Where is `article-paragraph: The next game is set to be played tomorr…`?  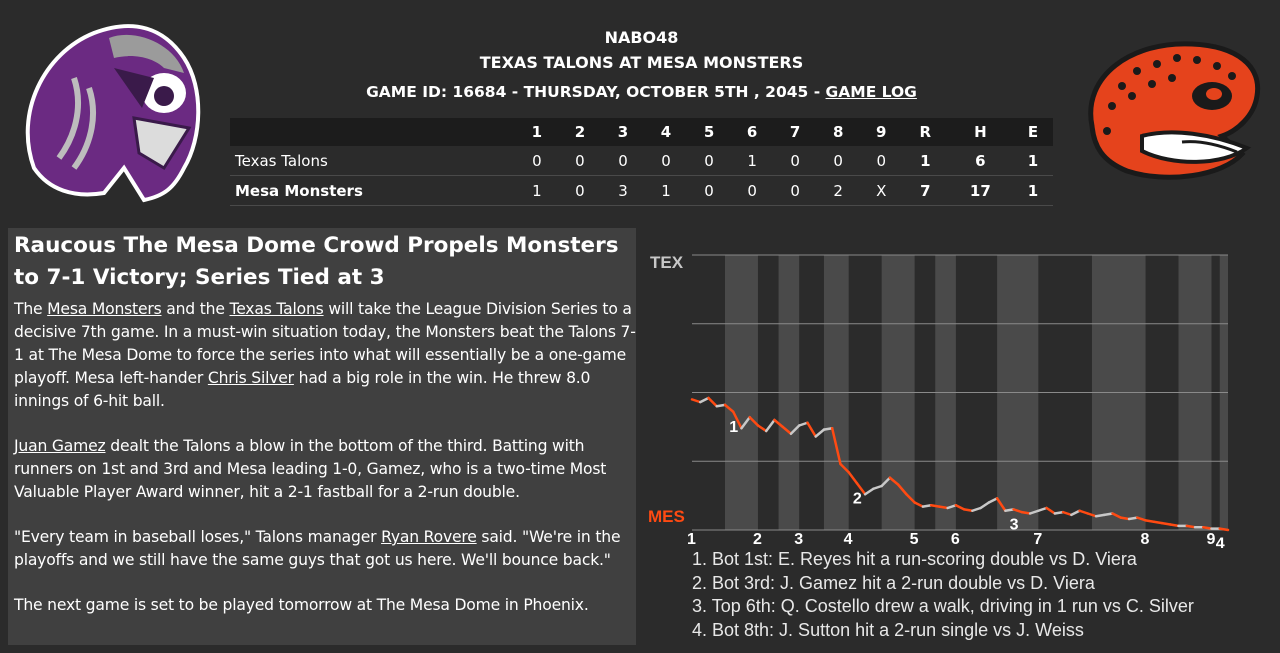
article-paragraph: The next game is set to be played tomorr… is located at coordinates (301, 605).